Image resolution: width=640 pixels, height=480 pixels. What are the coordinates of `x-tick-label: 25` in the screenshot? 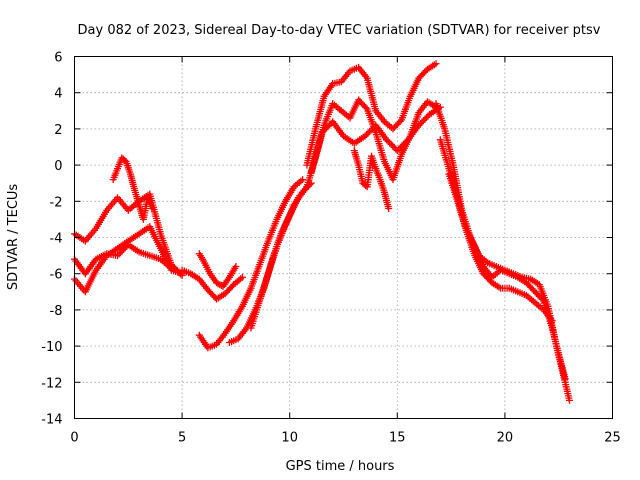 It's located at (612, 438).